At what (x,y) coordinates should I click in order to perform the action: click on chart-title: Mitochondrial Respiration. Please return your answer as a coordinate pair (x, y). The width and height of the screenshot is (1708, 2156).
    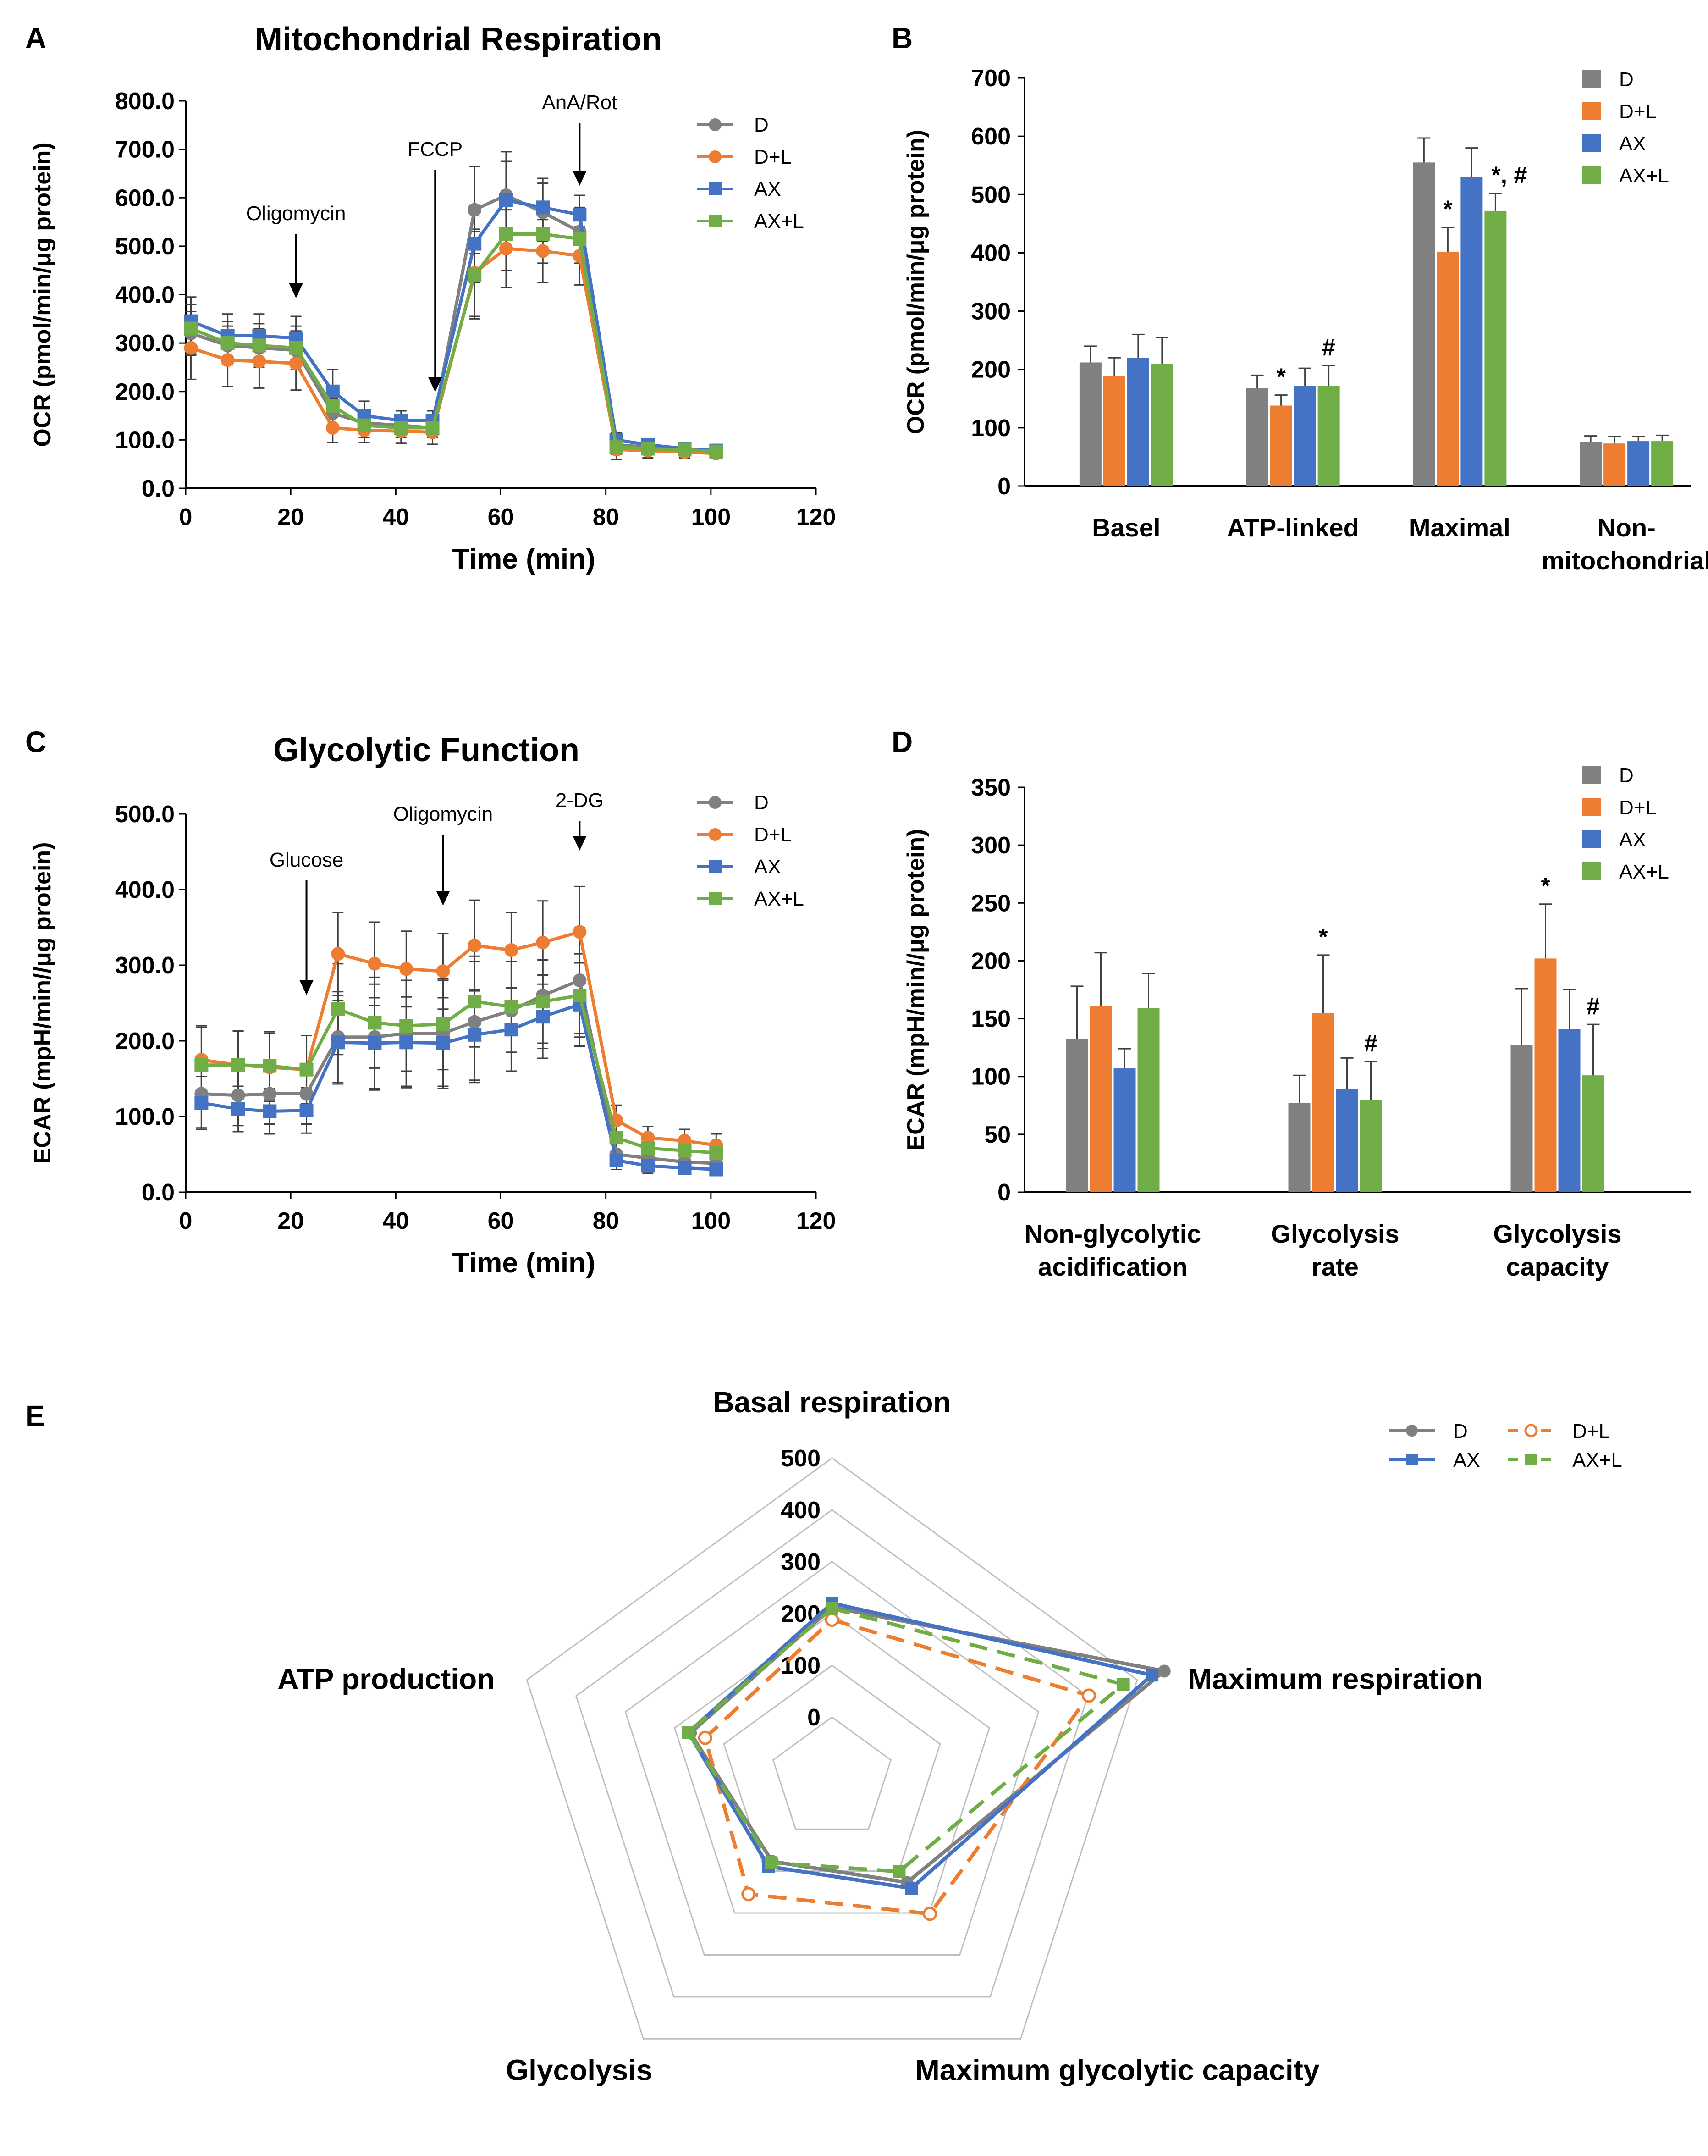
    Looking at the image, I should click on (458, 40).